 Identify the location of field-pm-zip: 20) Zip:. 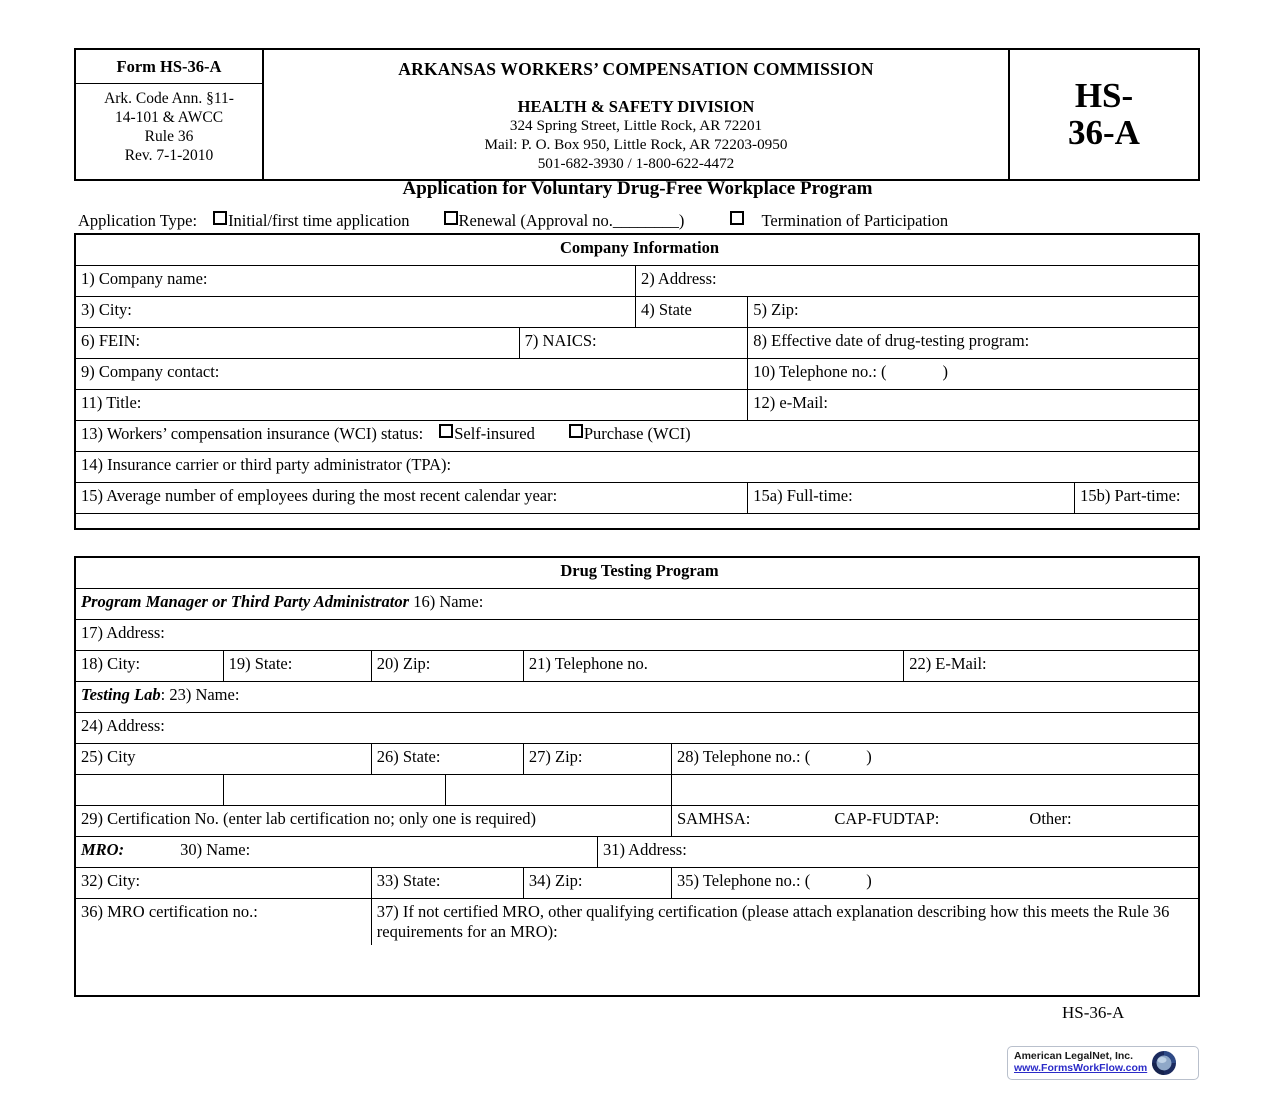
(447, 666).